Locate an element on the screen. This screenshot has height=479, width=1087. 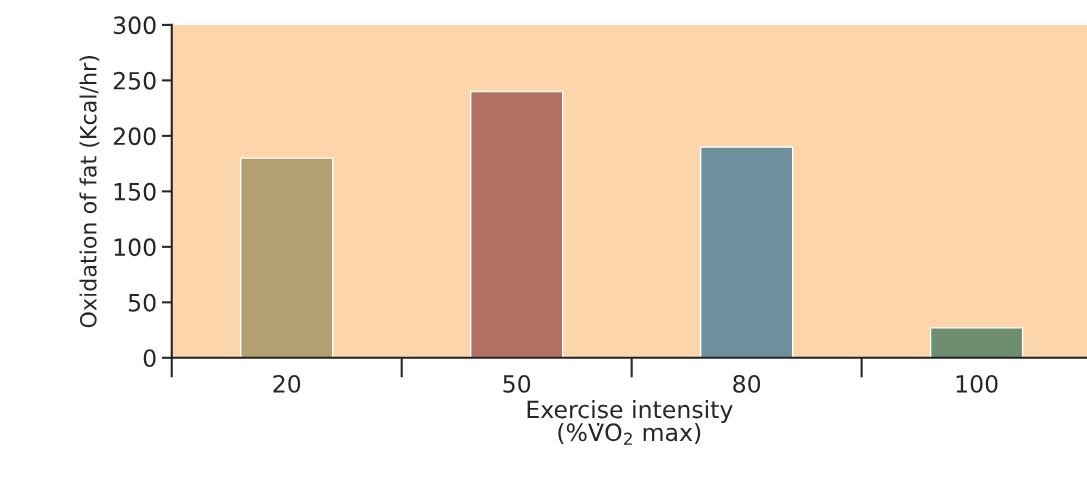
x-tick-label: 20 is located at coordinates (287, 383).